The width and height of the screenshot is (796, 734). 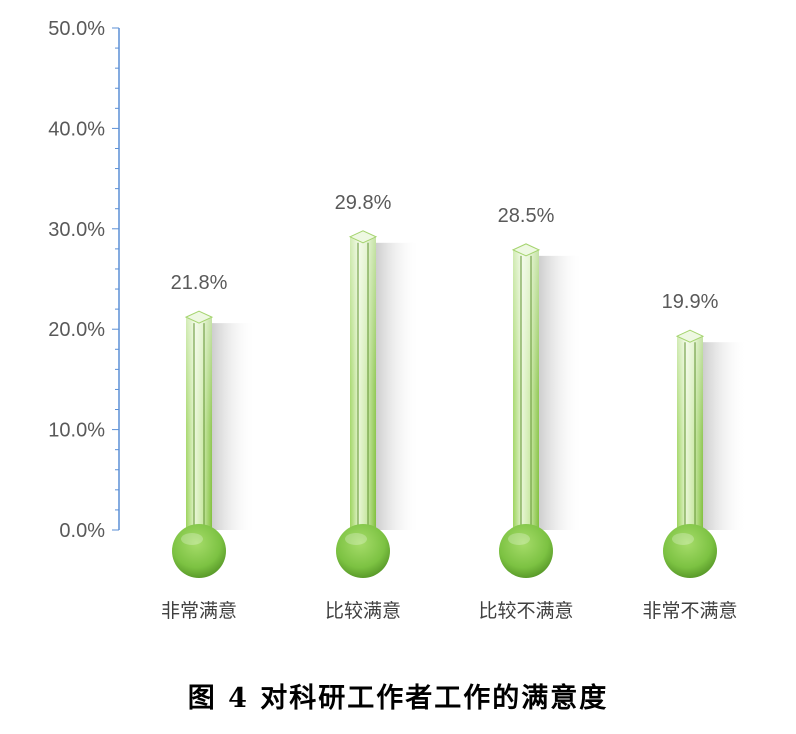 What do you see at coordinates (526, 216) in the screenshot?
I see `data-label: 28.5%` at bounding box center [526, 216].